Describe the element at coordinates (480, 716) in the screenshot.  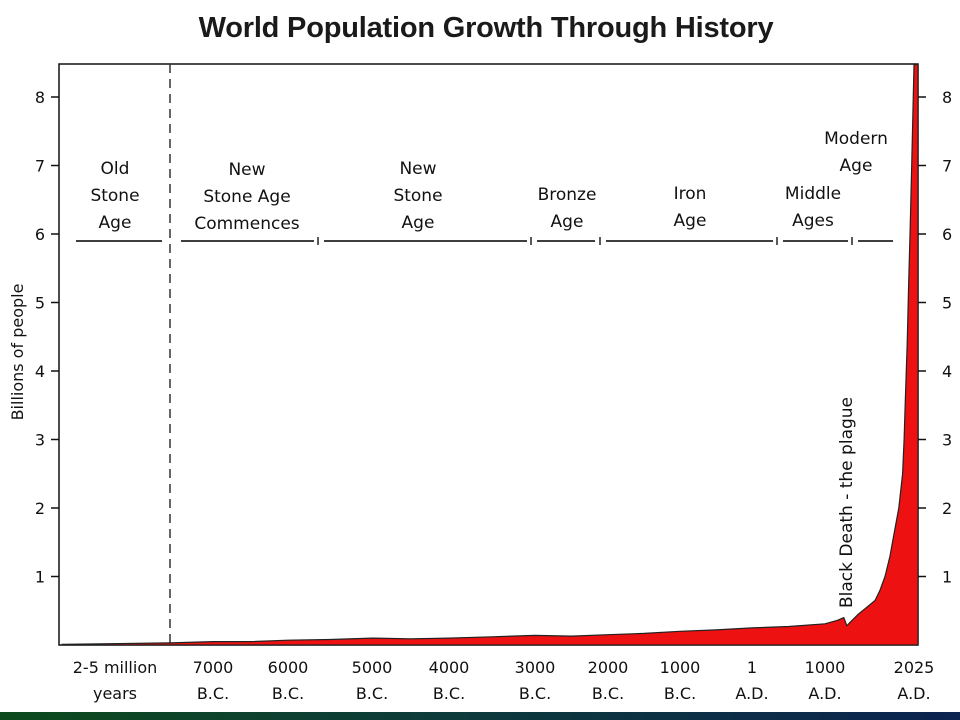
I see `slide-footer-band` at that location.